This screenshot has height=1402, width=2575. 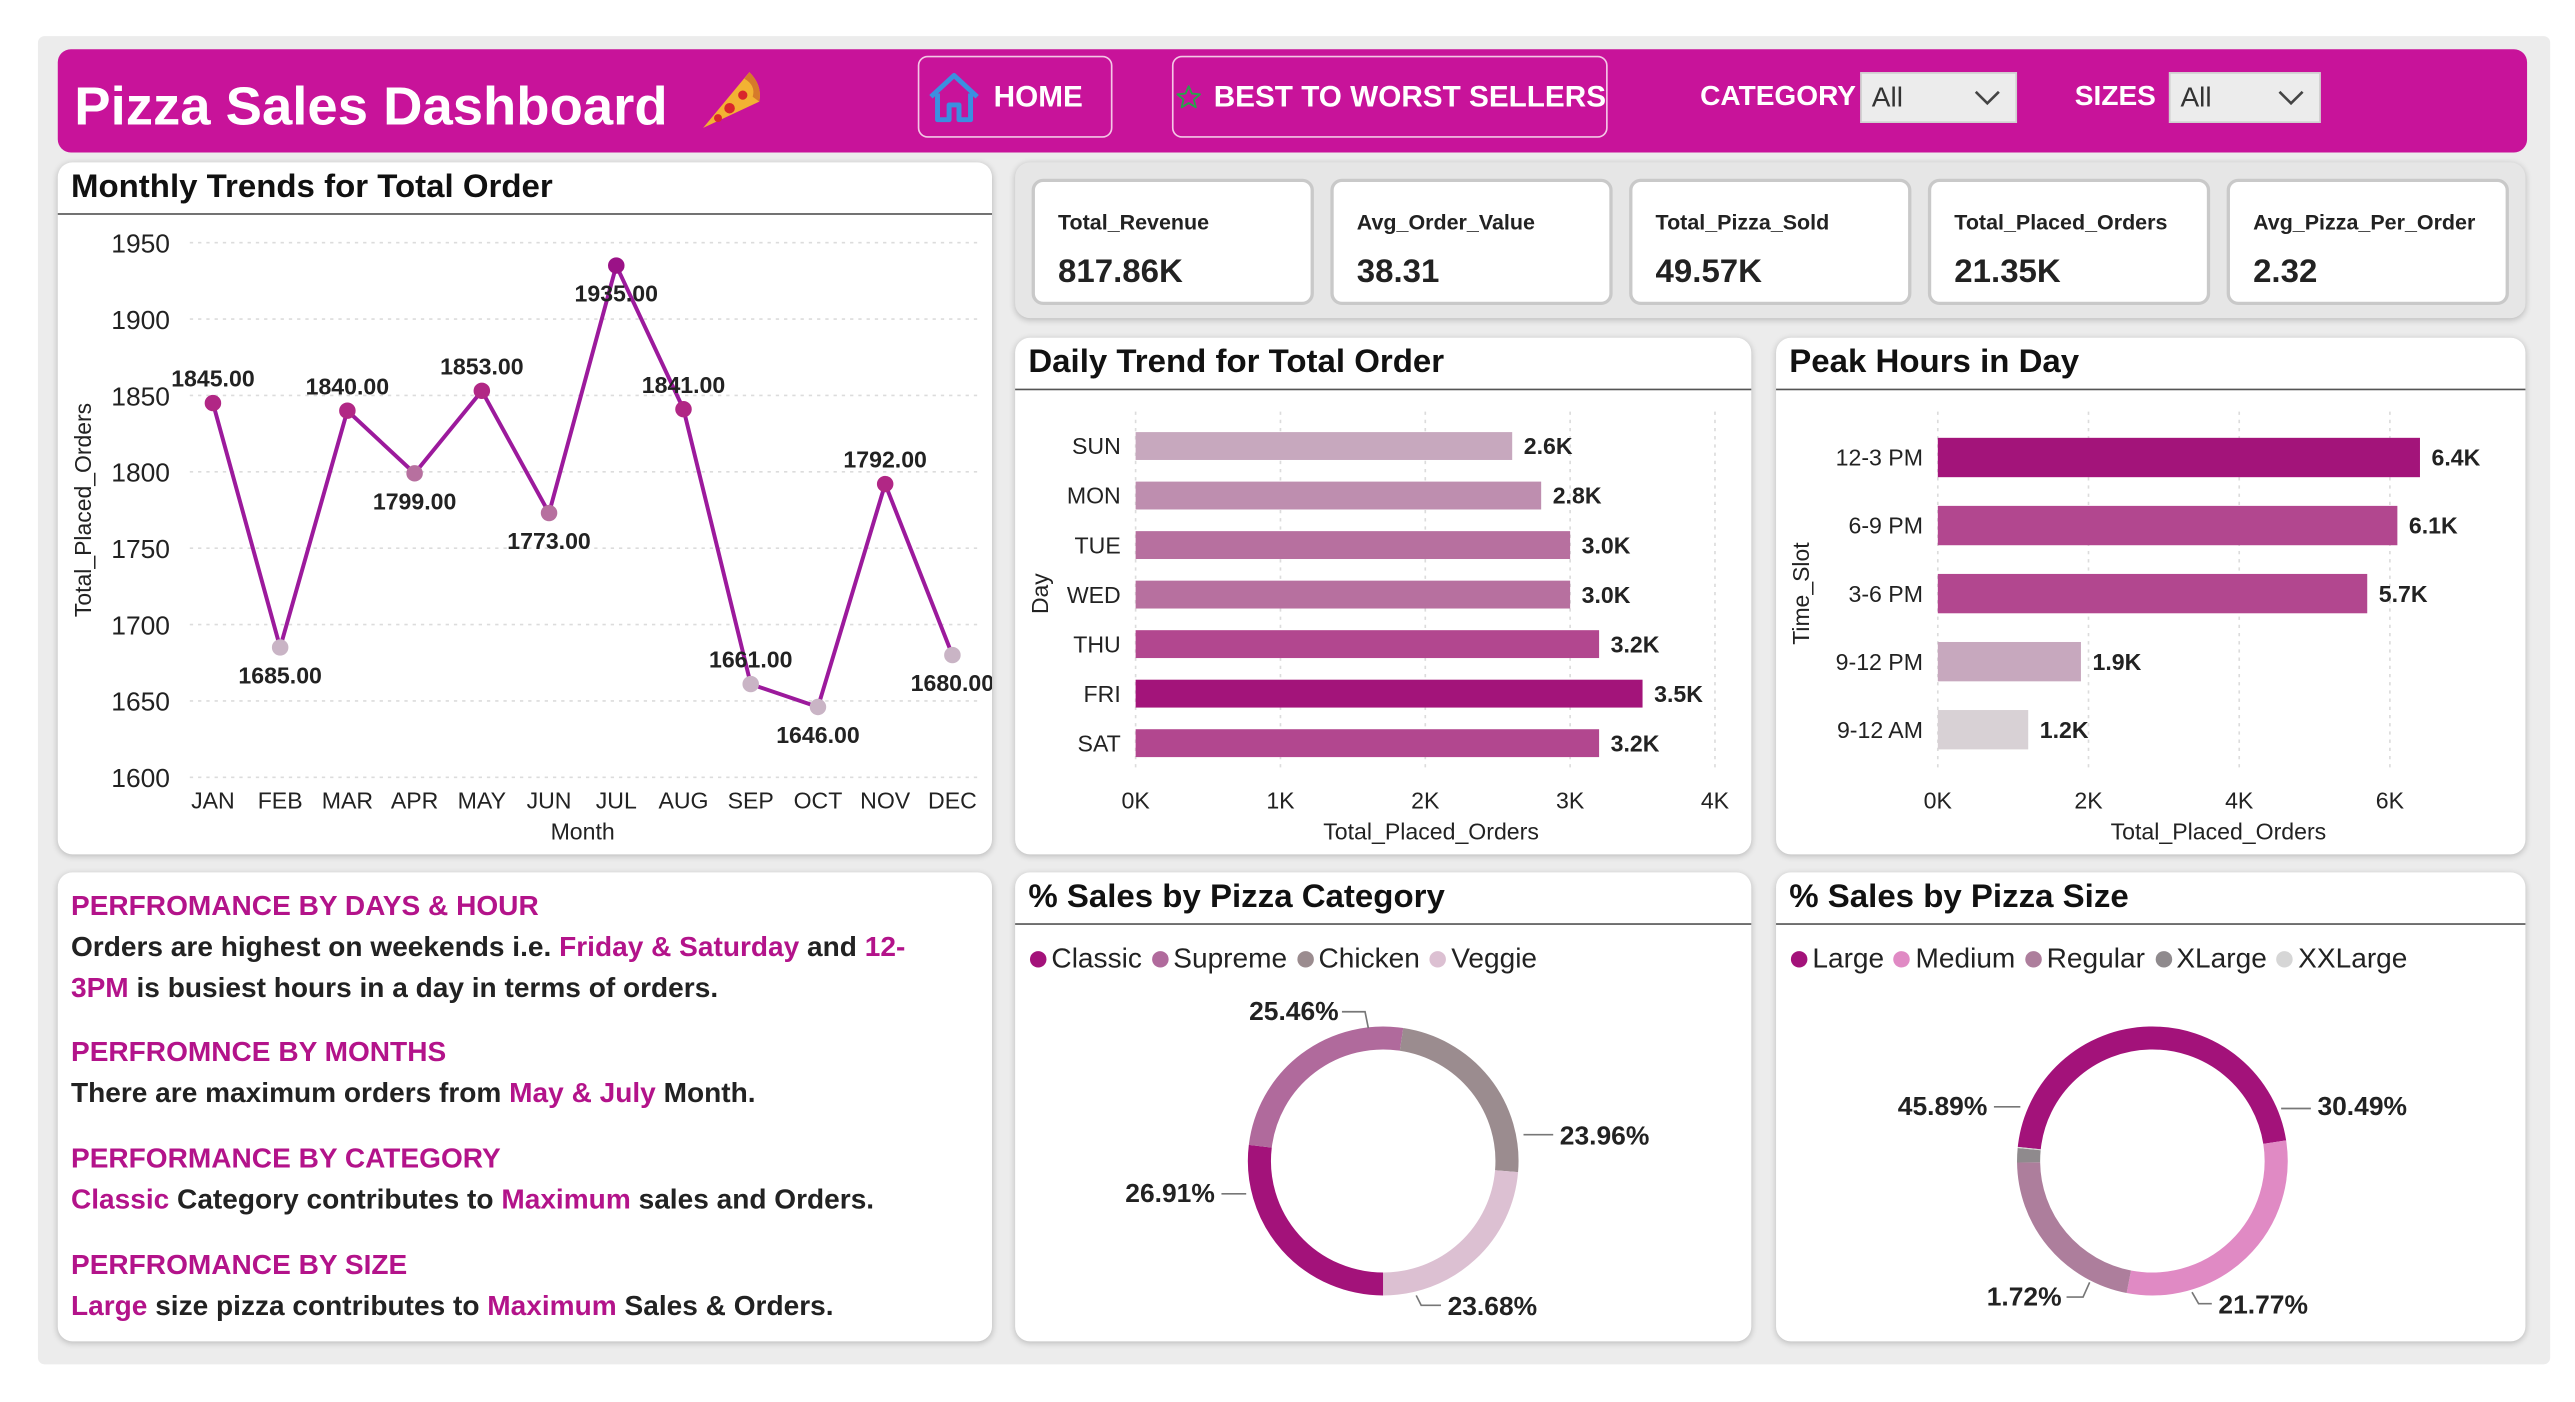 What do you see at coordinates (1606, 595) in the screenshot?
I see `data-label: 3.0K` at bounding box center [1606, 595].